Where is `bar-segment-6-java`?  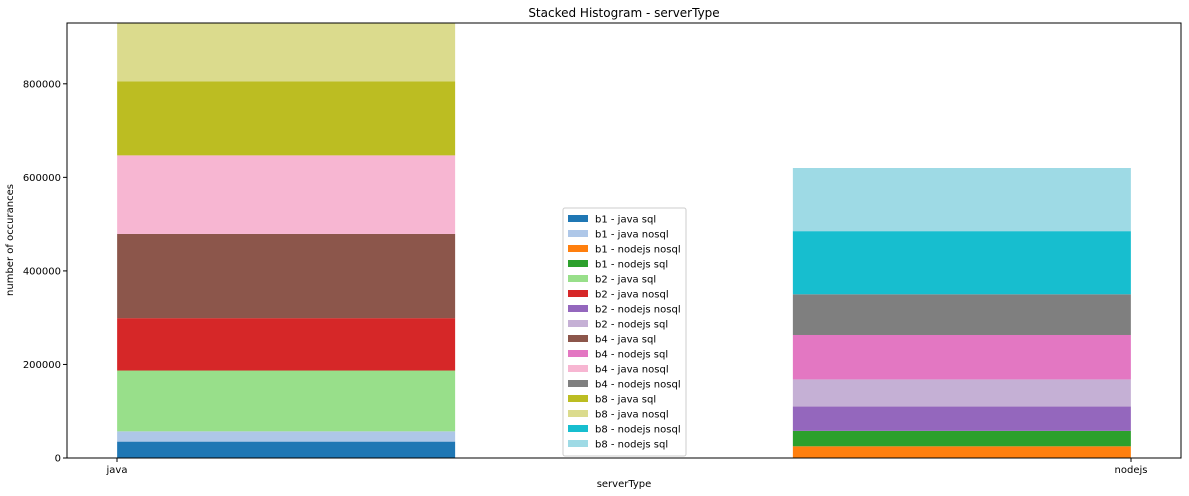 bar-segment-6-java is located at coordinates (286, 344).